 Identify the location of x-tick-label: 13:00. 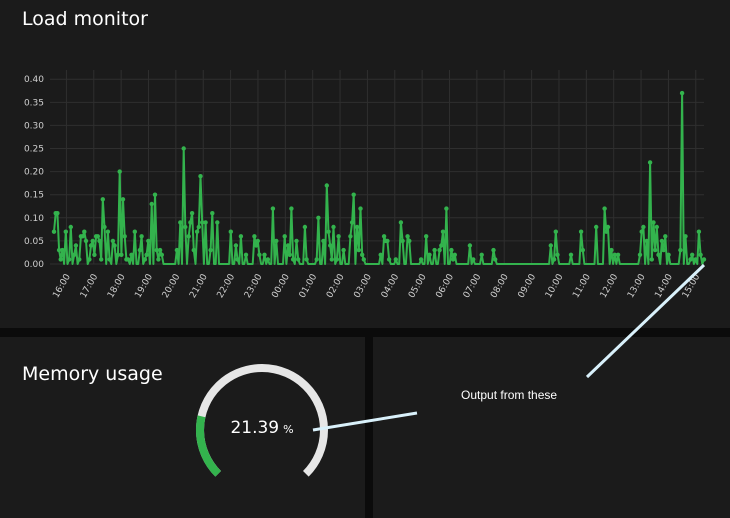
(637, 286).